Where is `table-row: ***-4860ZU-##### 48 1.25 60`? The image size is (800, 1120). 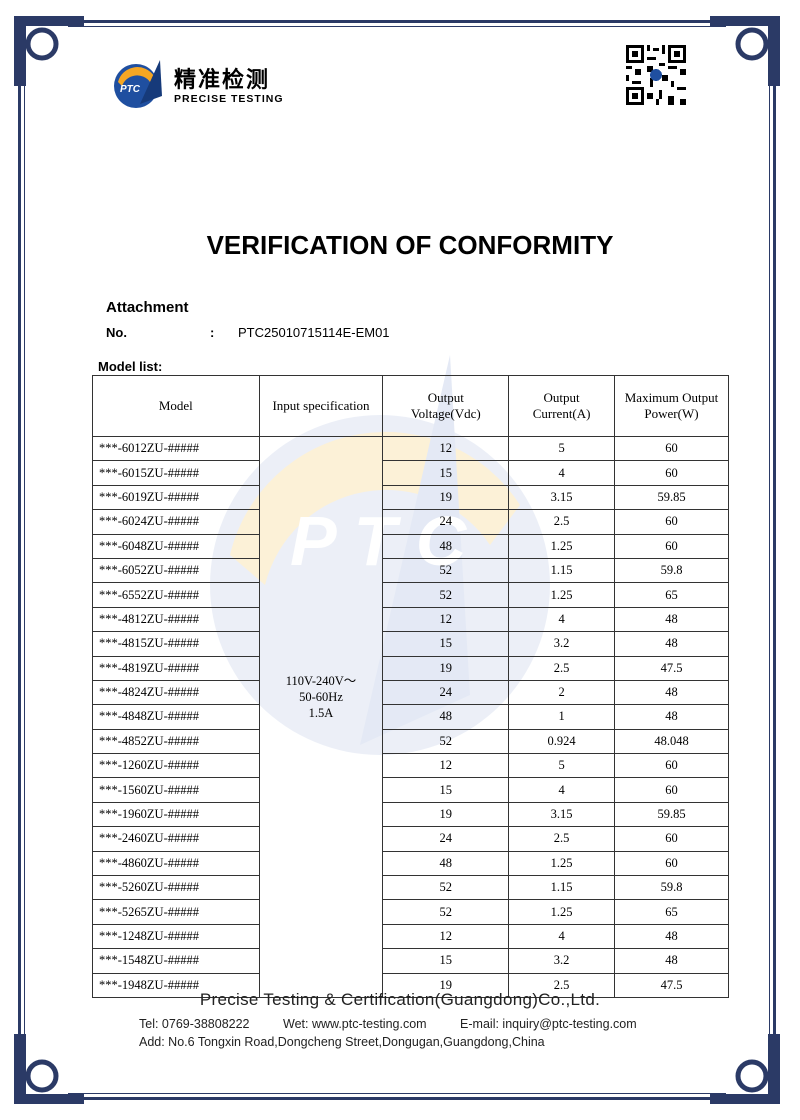
table-row: ***-4860ZU-##### 48 1.25 60 is located at coordinates (410, 863).